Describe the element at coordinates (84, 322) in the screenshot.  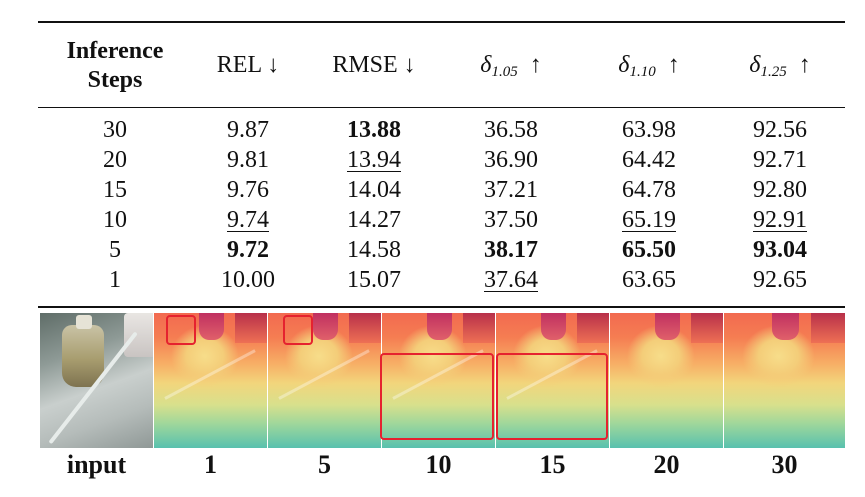
I see `bottle-cap-shape` at that location.